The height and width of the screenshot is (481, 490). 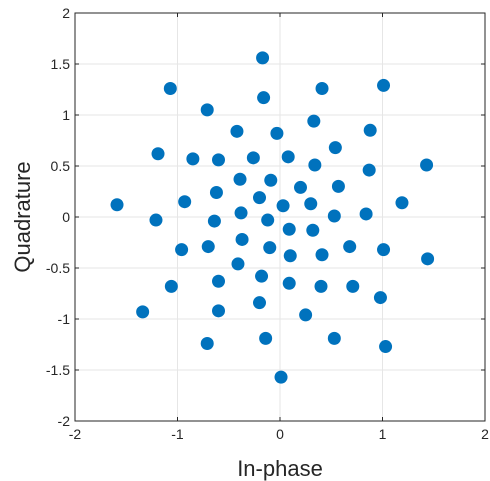 I want to click on y-tick-label: 1.5, so click(x=61, y=64).